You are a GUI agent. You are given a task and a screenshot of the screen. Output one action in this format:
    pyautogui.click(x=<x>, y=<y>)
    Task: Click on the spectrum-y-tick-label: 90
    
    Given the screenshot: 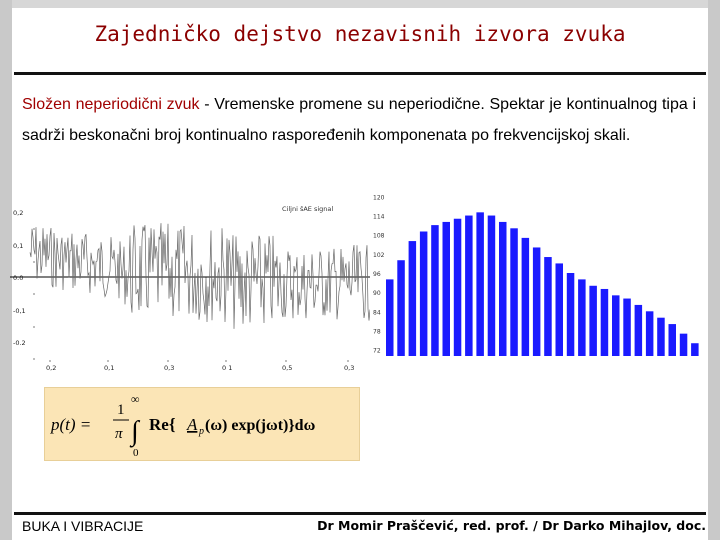 What is the action you would take?
    pyautogui.click(x=377, y=293)
    